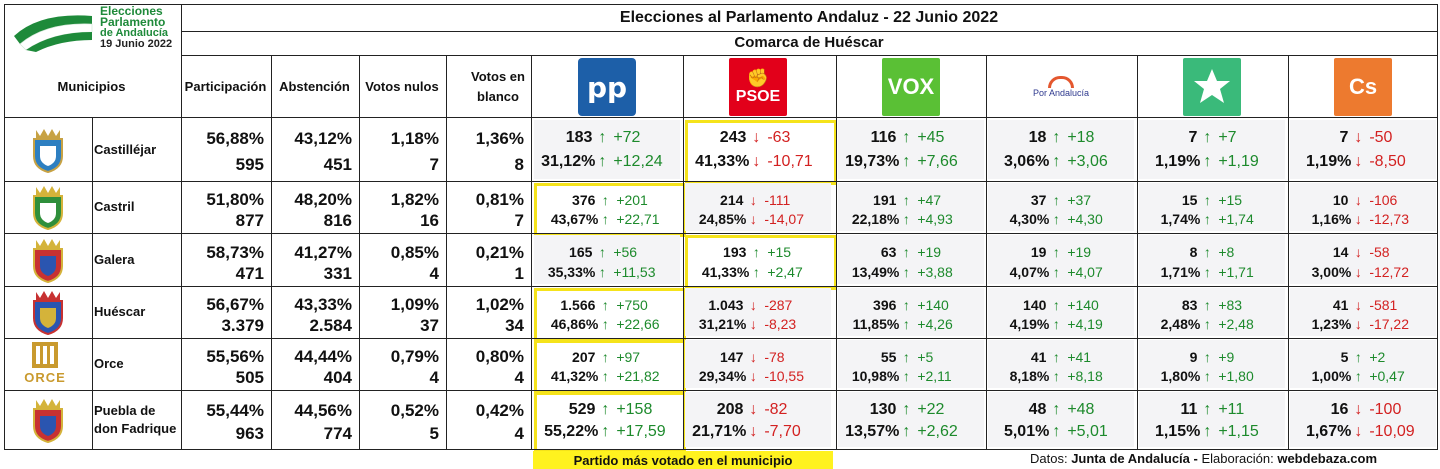 This screenshot has height=469, width=1440. Describe the element at coordinates (1363, 419) in the screenshot. I see `party-result-cs: 16 ↓ -100 1,67% ↓ -10,09` at that location.